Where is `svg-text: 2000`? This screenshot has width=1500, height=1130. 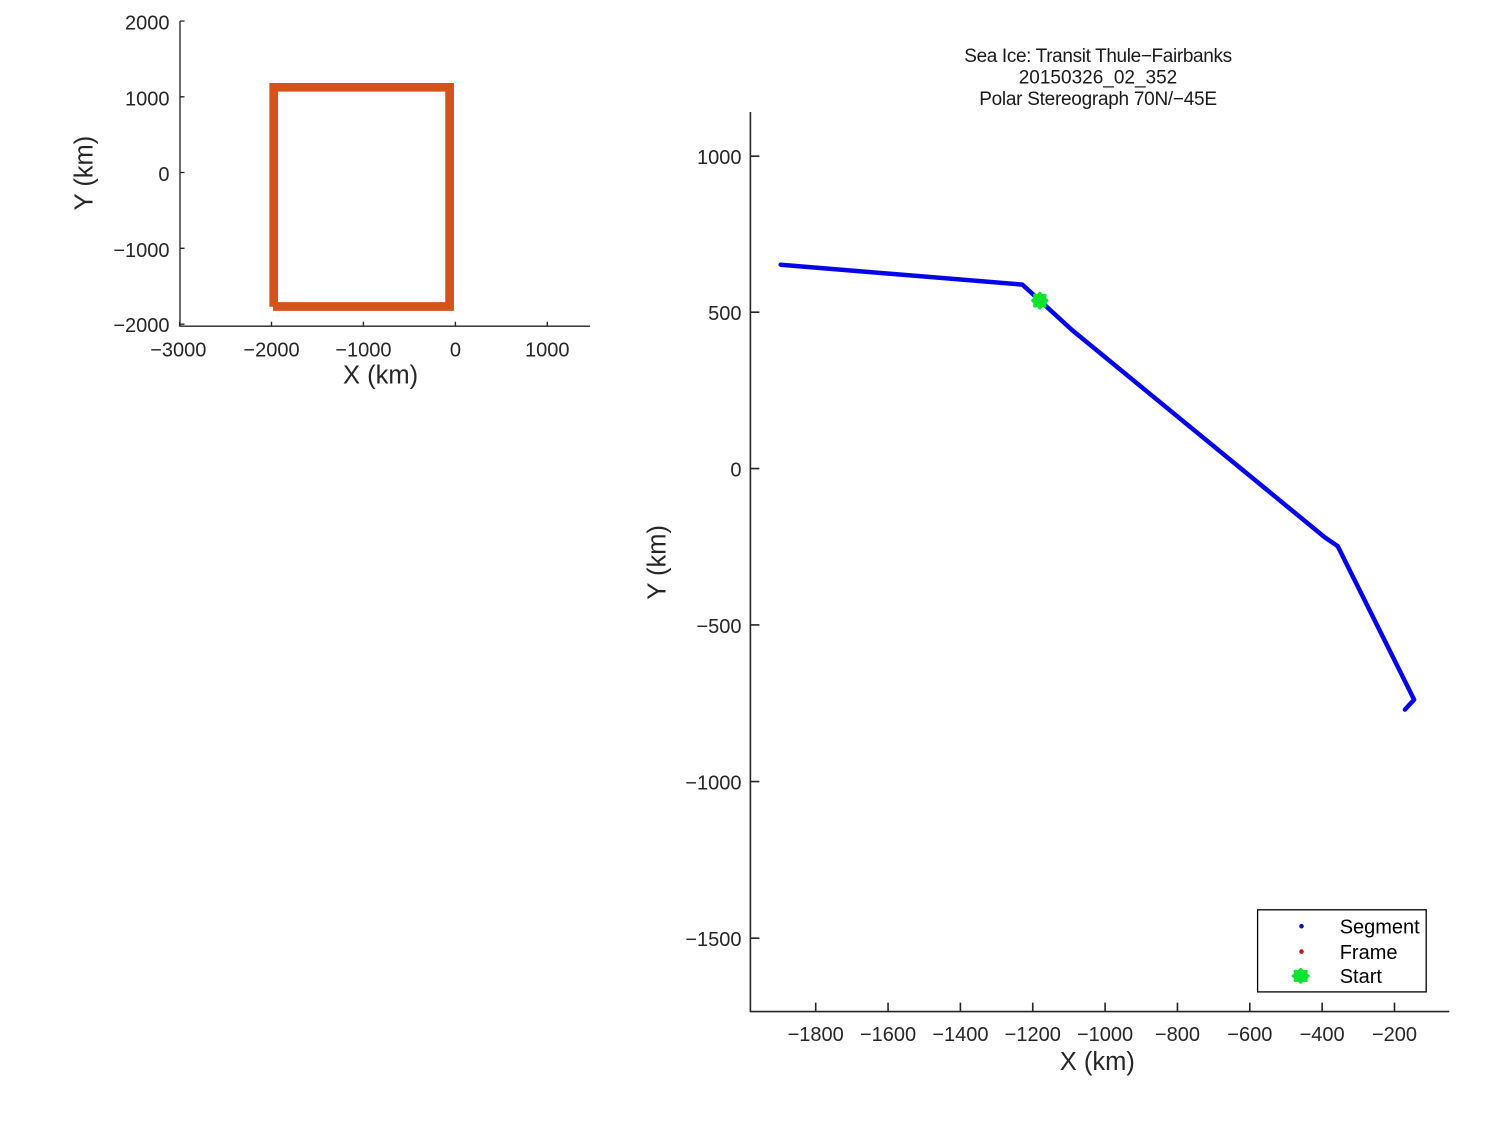
svg-text: 2000 is located at coordinates (147, 24).